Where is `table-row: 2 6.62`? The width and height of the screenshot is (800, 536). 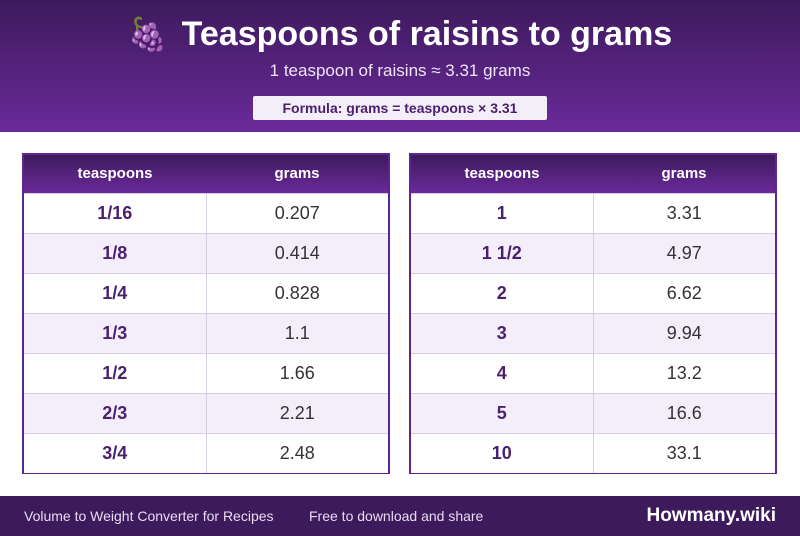 table-row: 2 6.62 is located at coordinates (593, 293).